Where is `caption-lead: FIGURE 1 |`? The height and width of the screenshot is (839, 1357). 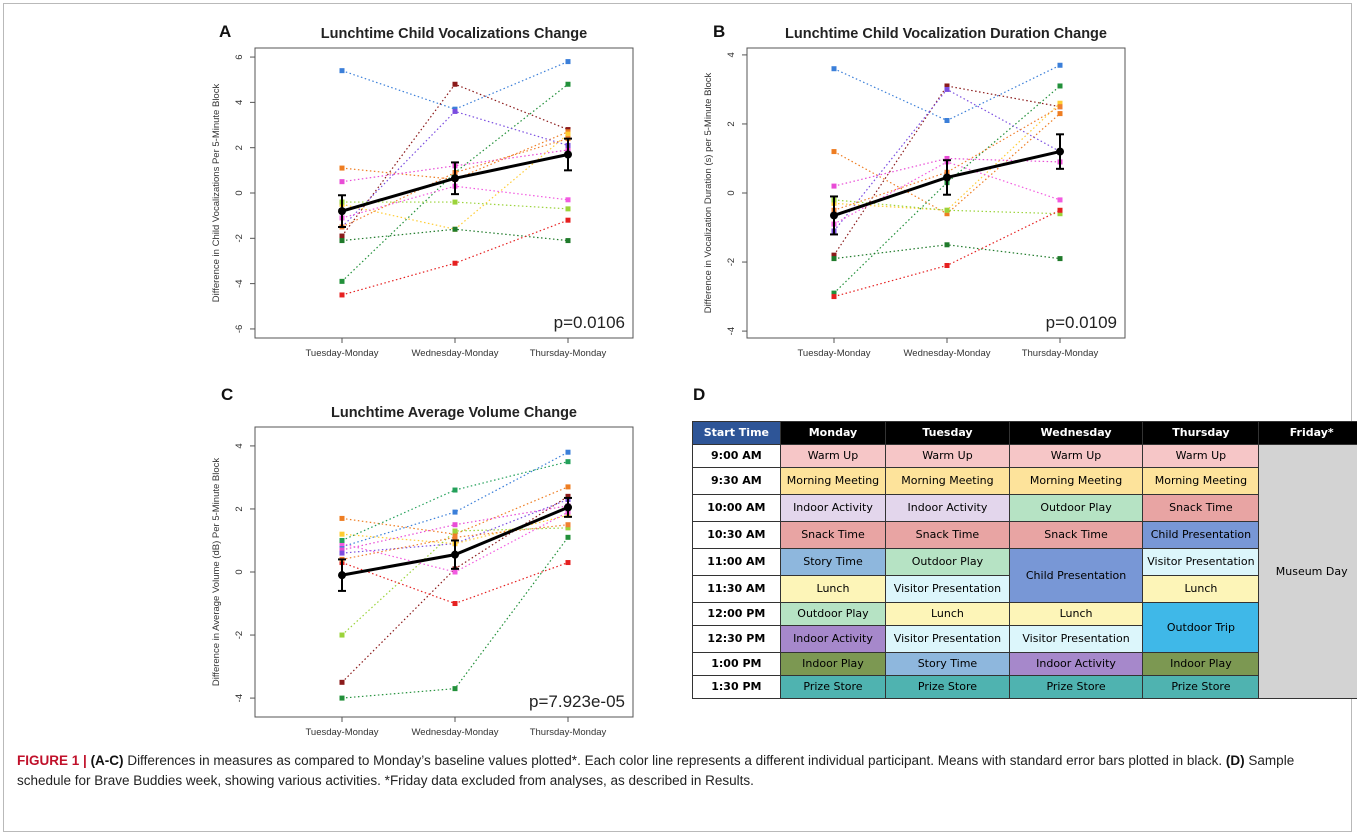 caption-lead: FIGURE 1 | is located at coordinates (52, 760).